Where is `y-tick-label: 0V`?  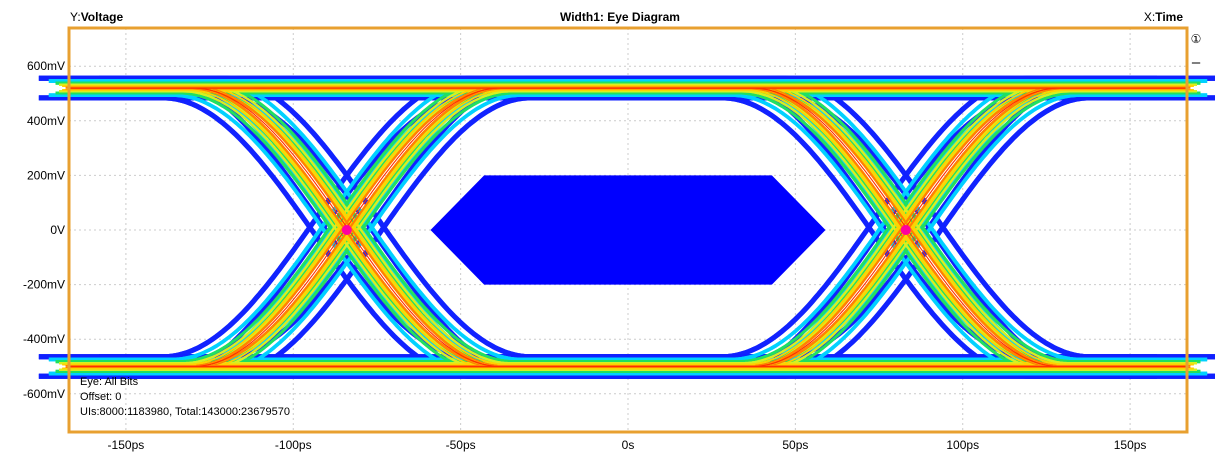
y-tick-label: 0V is located at coordinates (57, 230).